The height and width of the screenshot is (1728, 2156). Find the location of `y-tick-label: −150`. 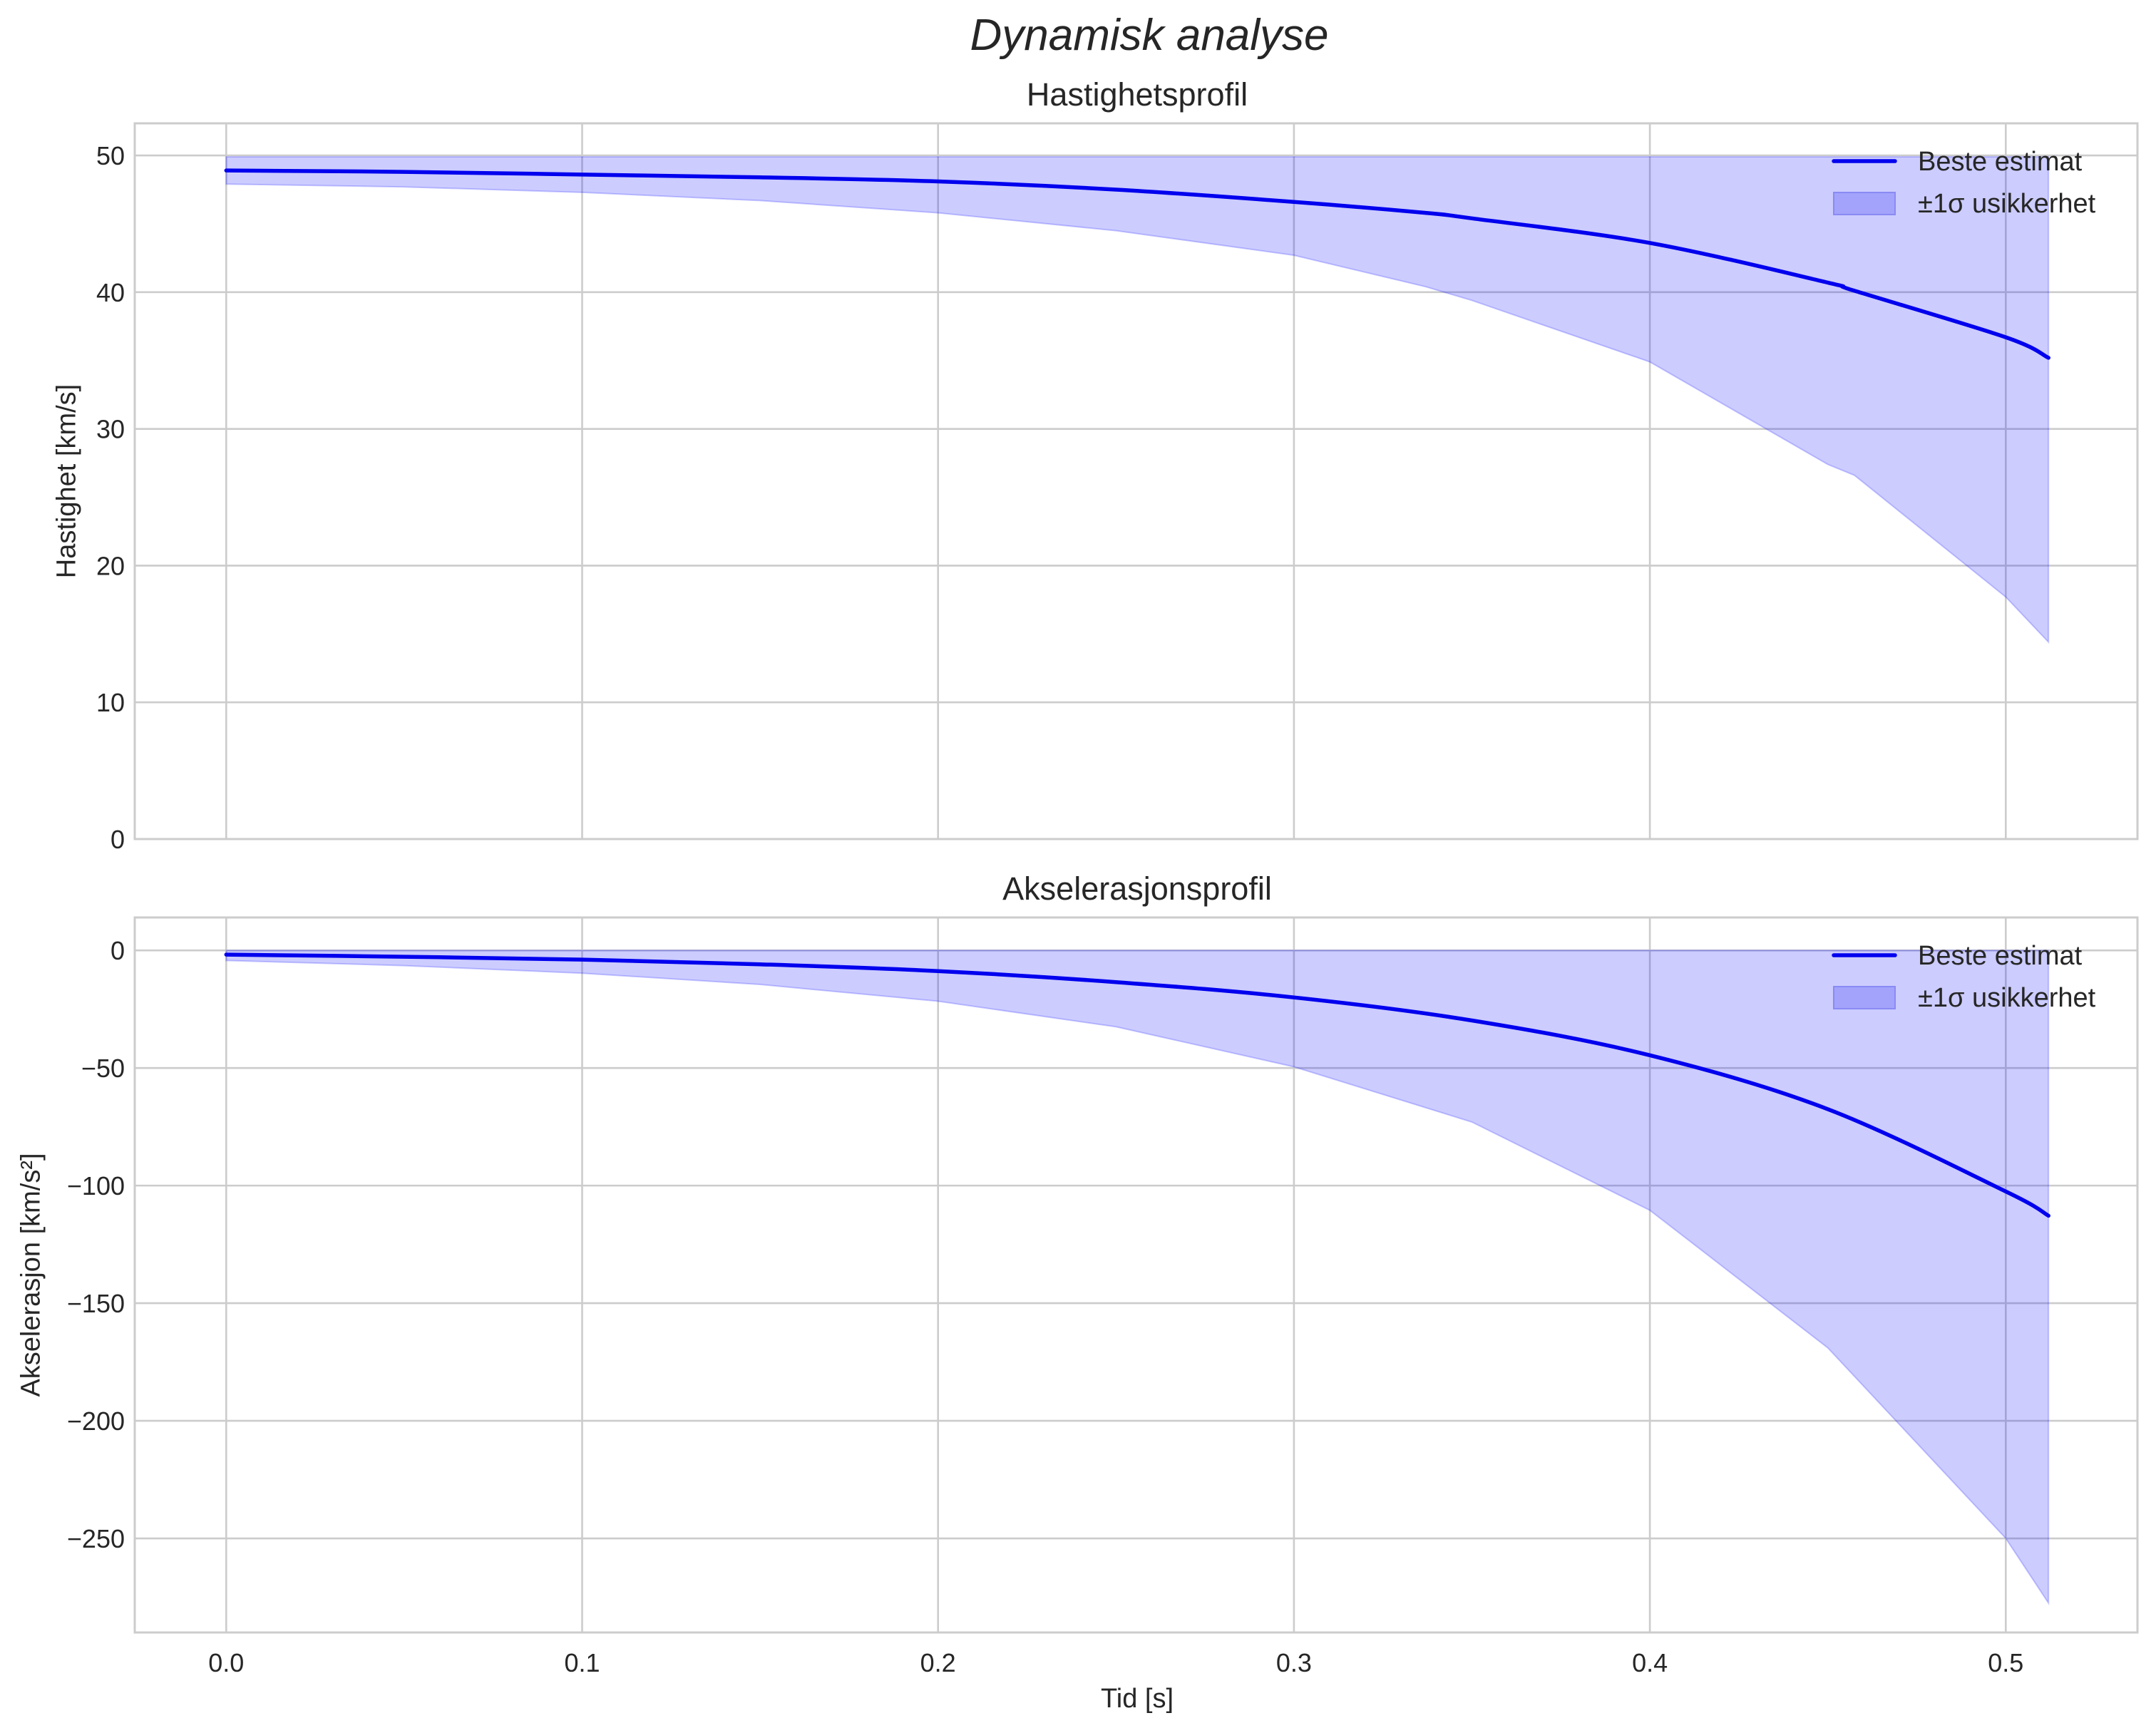

y-tick-label: −150 is located at coordinates (96, 1303).